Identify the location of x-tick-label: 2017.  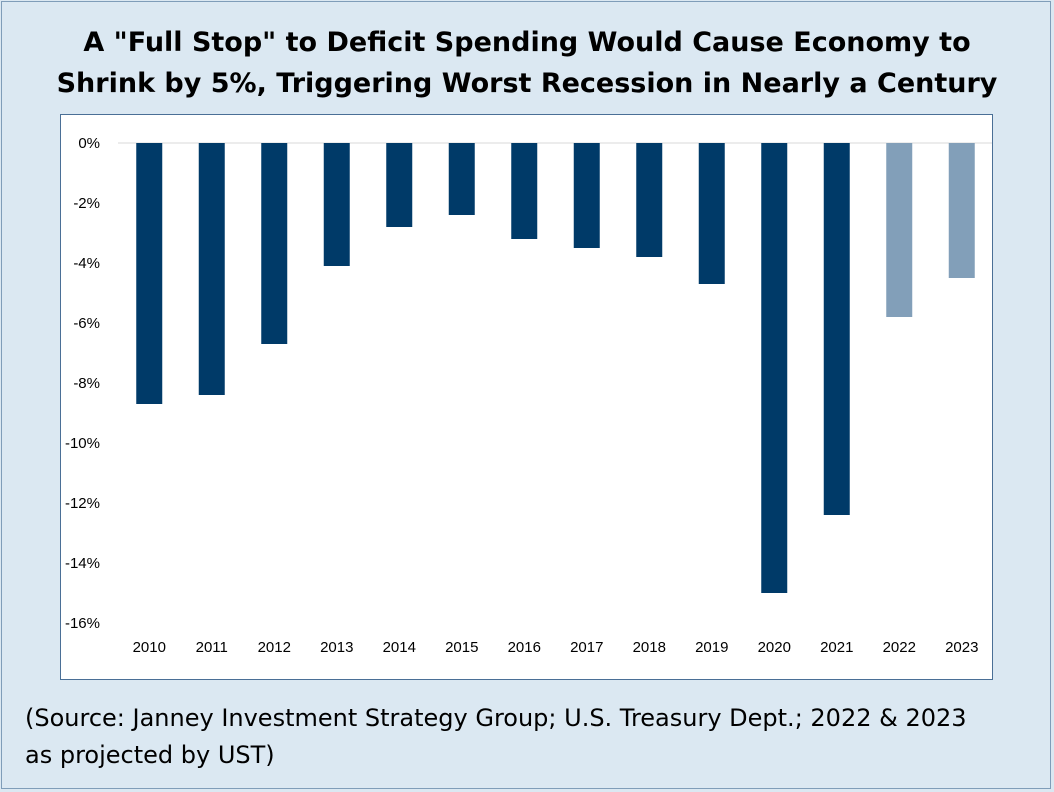
(586, 647).